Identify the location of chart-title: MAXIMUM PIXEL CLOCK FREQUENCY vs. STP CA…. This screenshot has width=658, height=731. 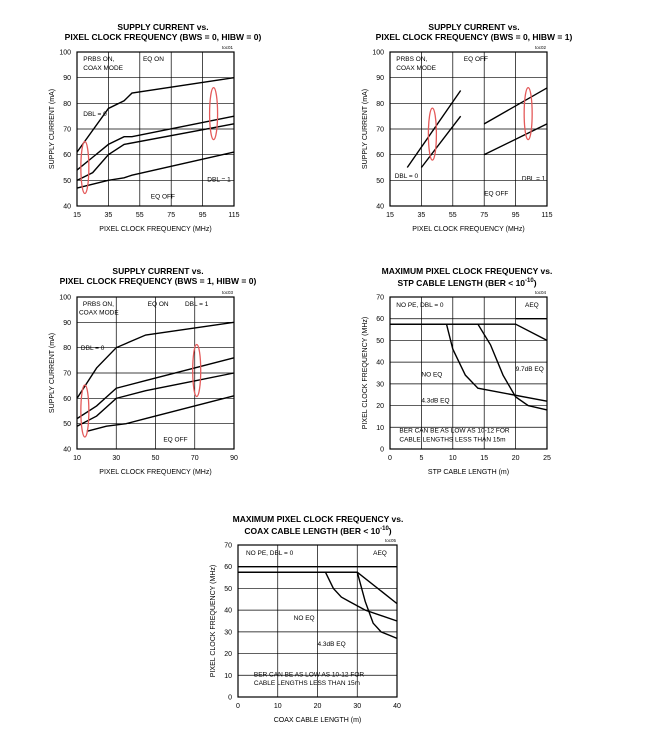
(467, 277).